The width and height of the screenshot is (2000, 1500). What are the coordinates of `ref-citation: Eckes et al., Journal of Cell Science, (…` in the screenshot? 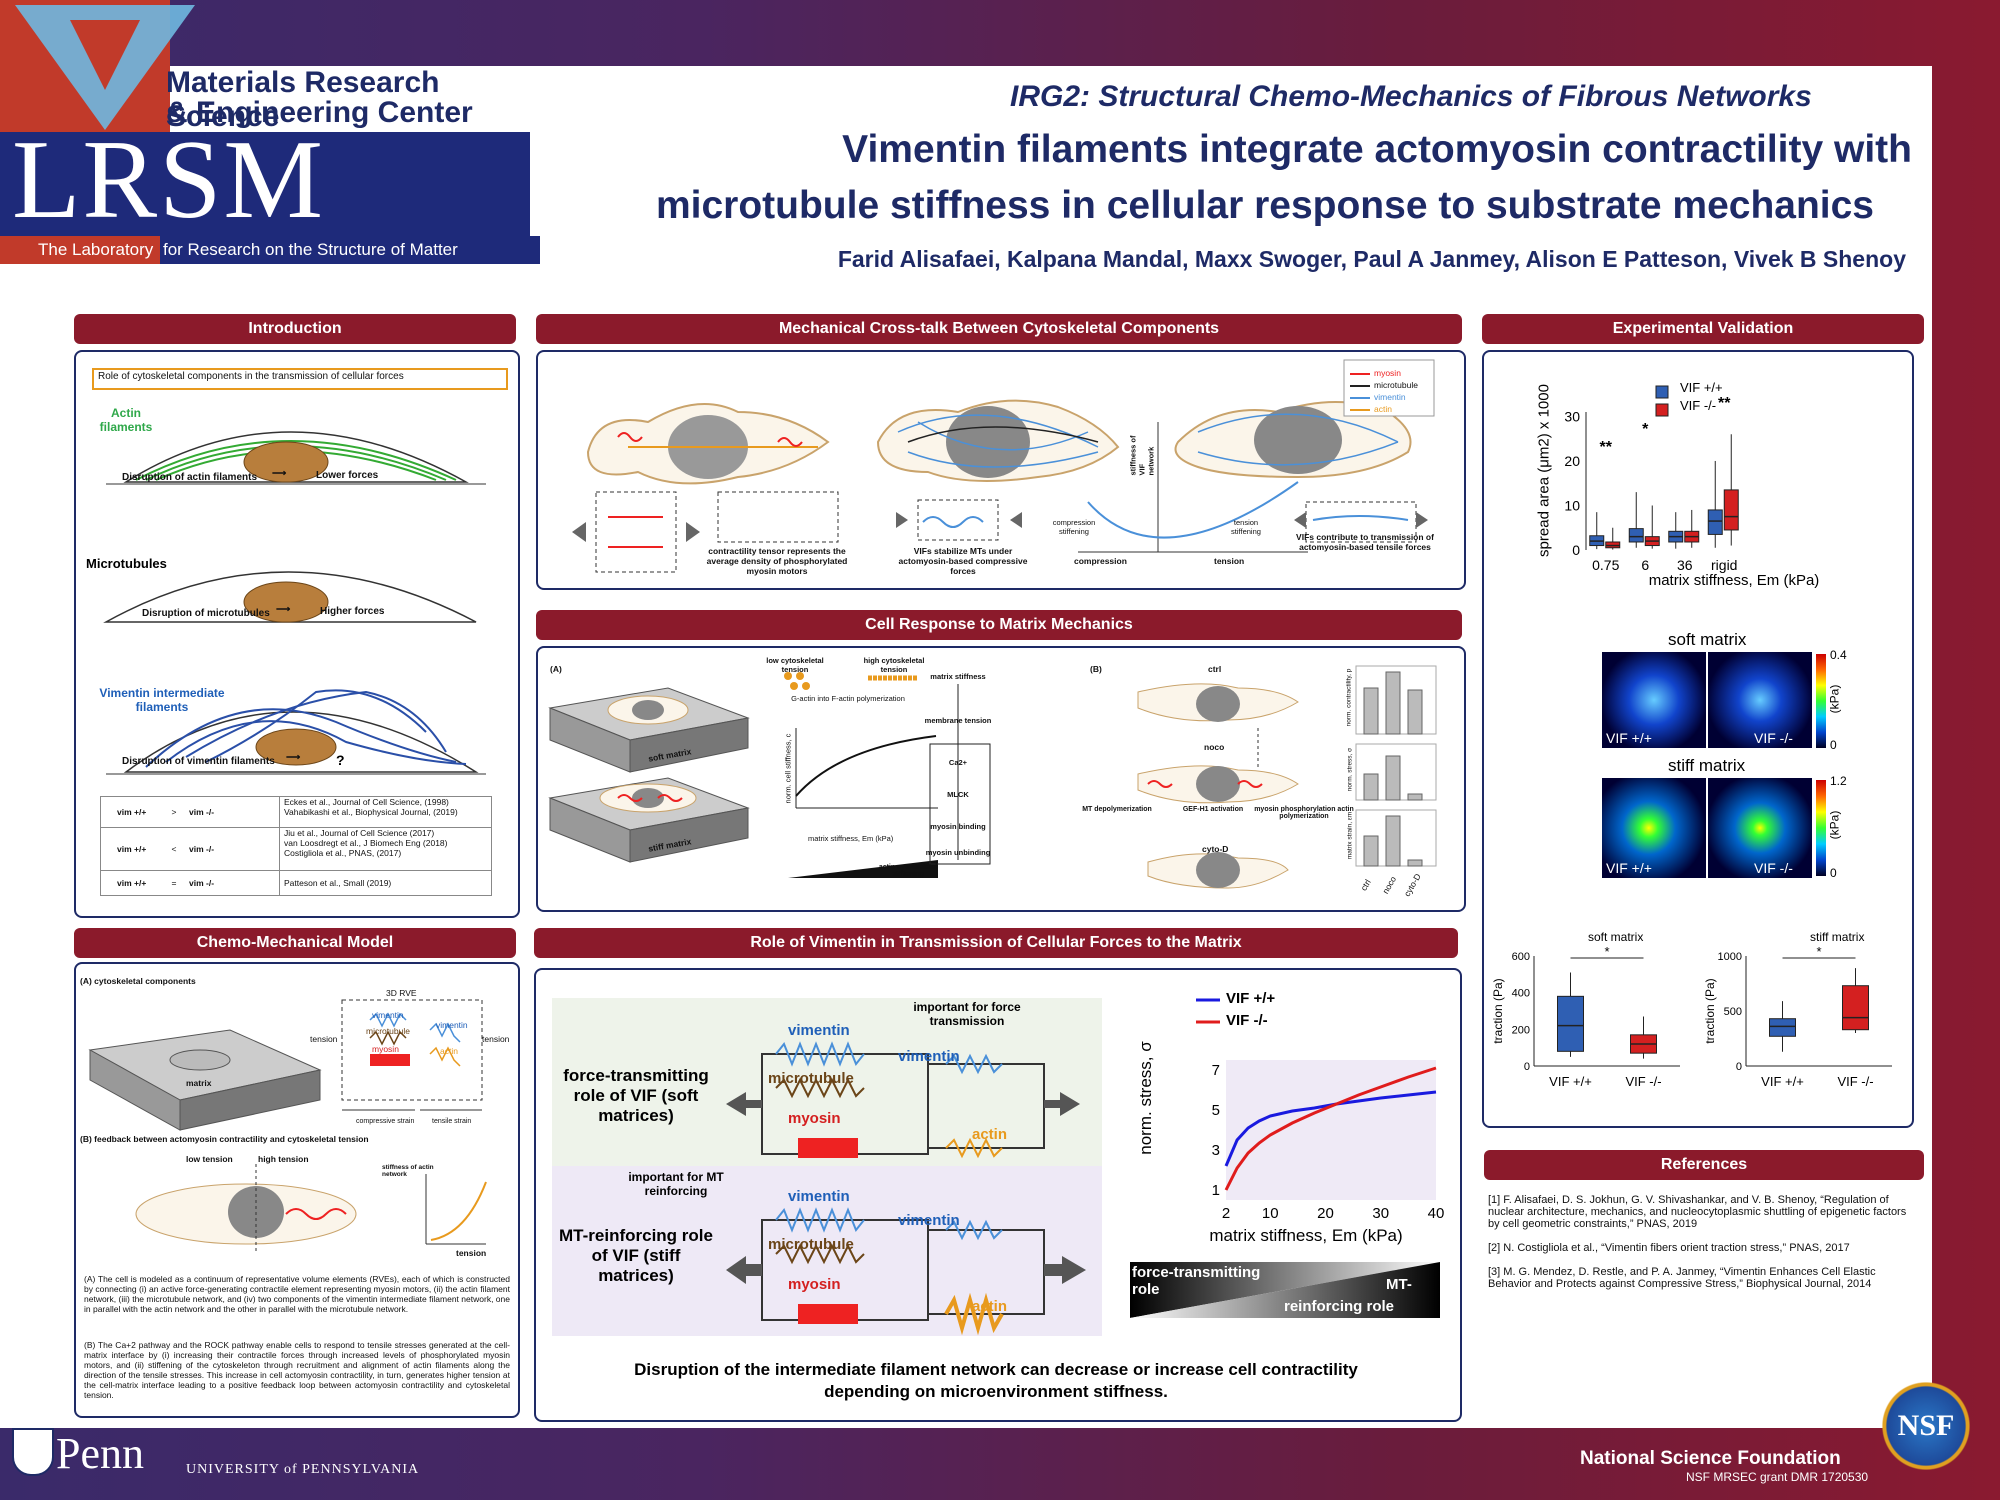 It's located at (366, 802).